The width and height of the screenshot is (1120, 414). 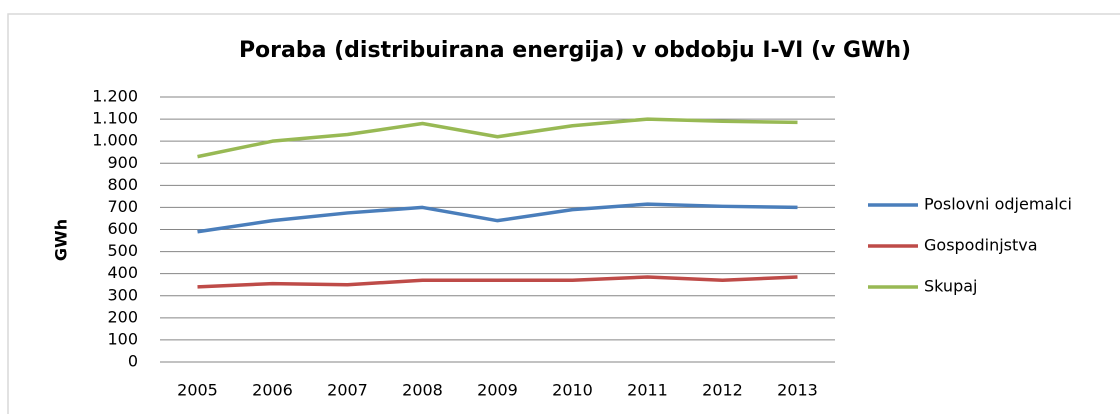 What do you see at coordinates (497, 390) in the screenshot?
I see `x-tick-label: 2009` at bounding box center [497, 390].